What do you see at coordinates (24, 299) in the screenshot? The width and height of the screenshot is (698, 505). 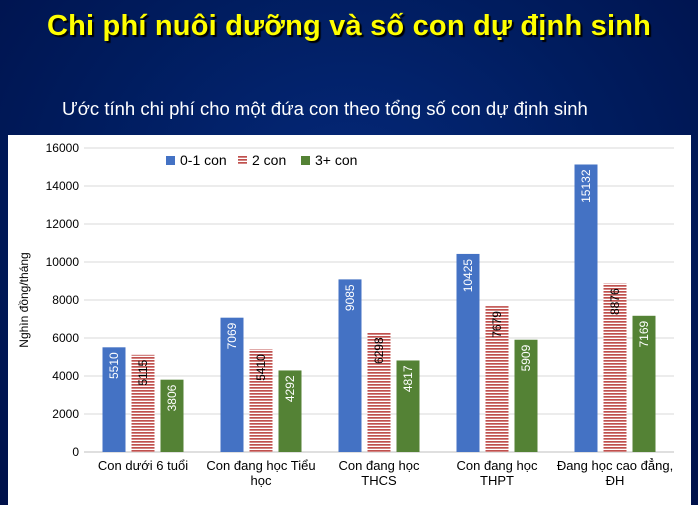 I see `y-axis-label: Nghìn đồng/tháng` at bounding box center [24, 299].